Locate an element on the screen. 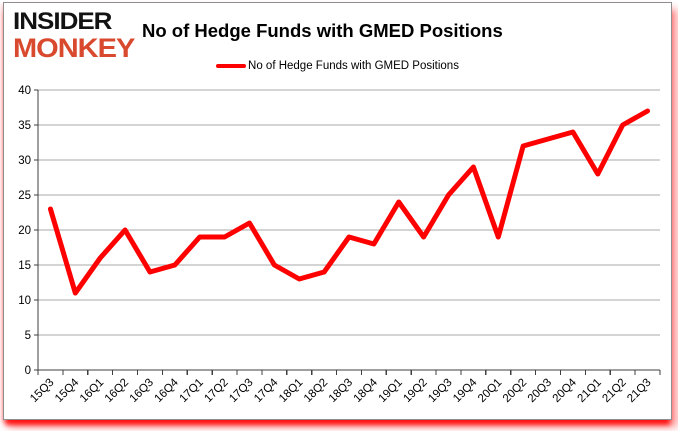 The image size is (678, 431). legend-line-marker is located at coordinates (231, 66).